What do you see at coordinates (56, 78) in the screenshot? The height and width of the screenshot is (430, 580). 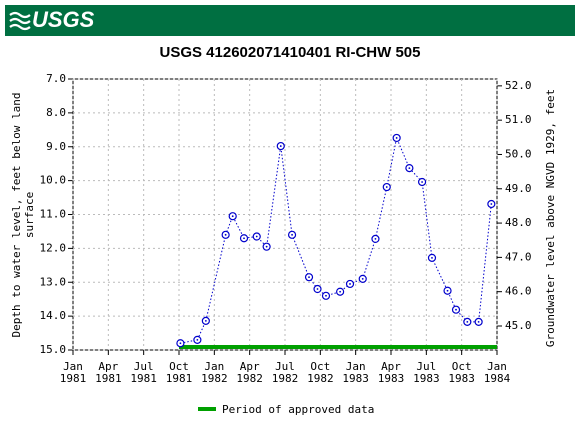 I see `y-tick-label: 7.0` at bounding box center [56, 78].